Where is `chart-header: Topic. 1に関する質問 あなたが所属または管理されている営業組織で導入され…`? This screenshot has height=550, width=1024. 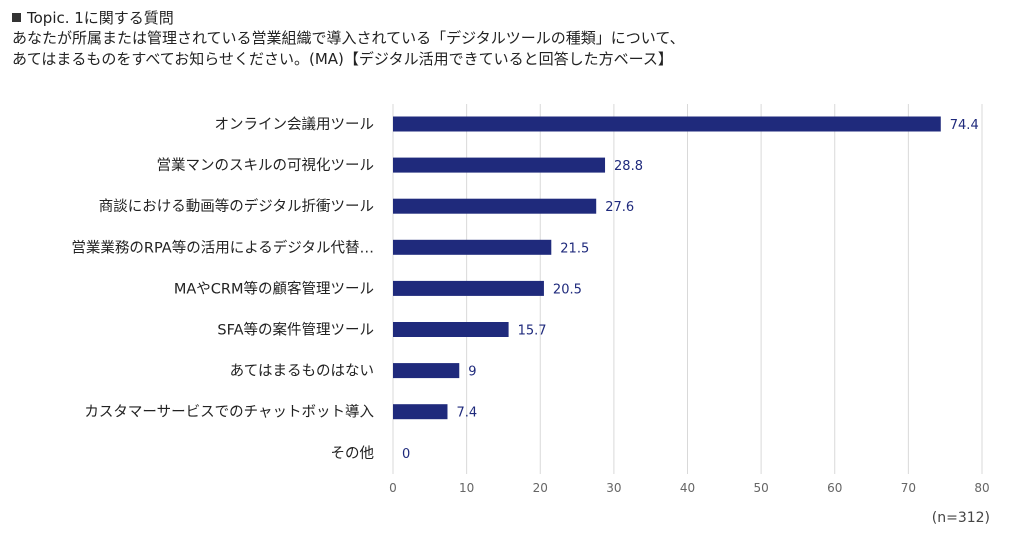 chart-header: Topic. 1に関する質問 あなたが所属または管理されている営業組織で導入され… is located at coordinates (512, 39).